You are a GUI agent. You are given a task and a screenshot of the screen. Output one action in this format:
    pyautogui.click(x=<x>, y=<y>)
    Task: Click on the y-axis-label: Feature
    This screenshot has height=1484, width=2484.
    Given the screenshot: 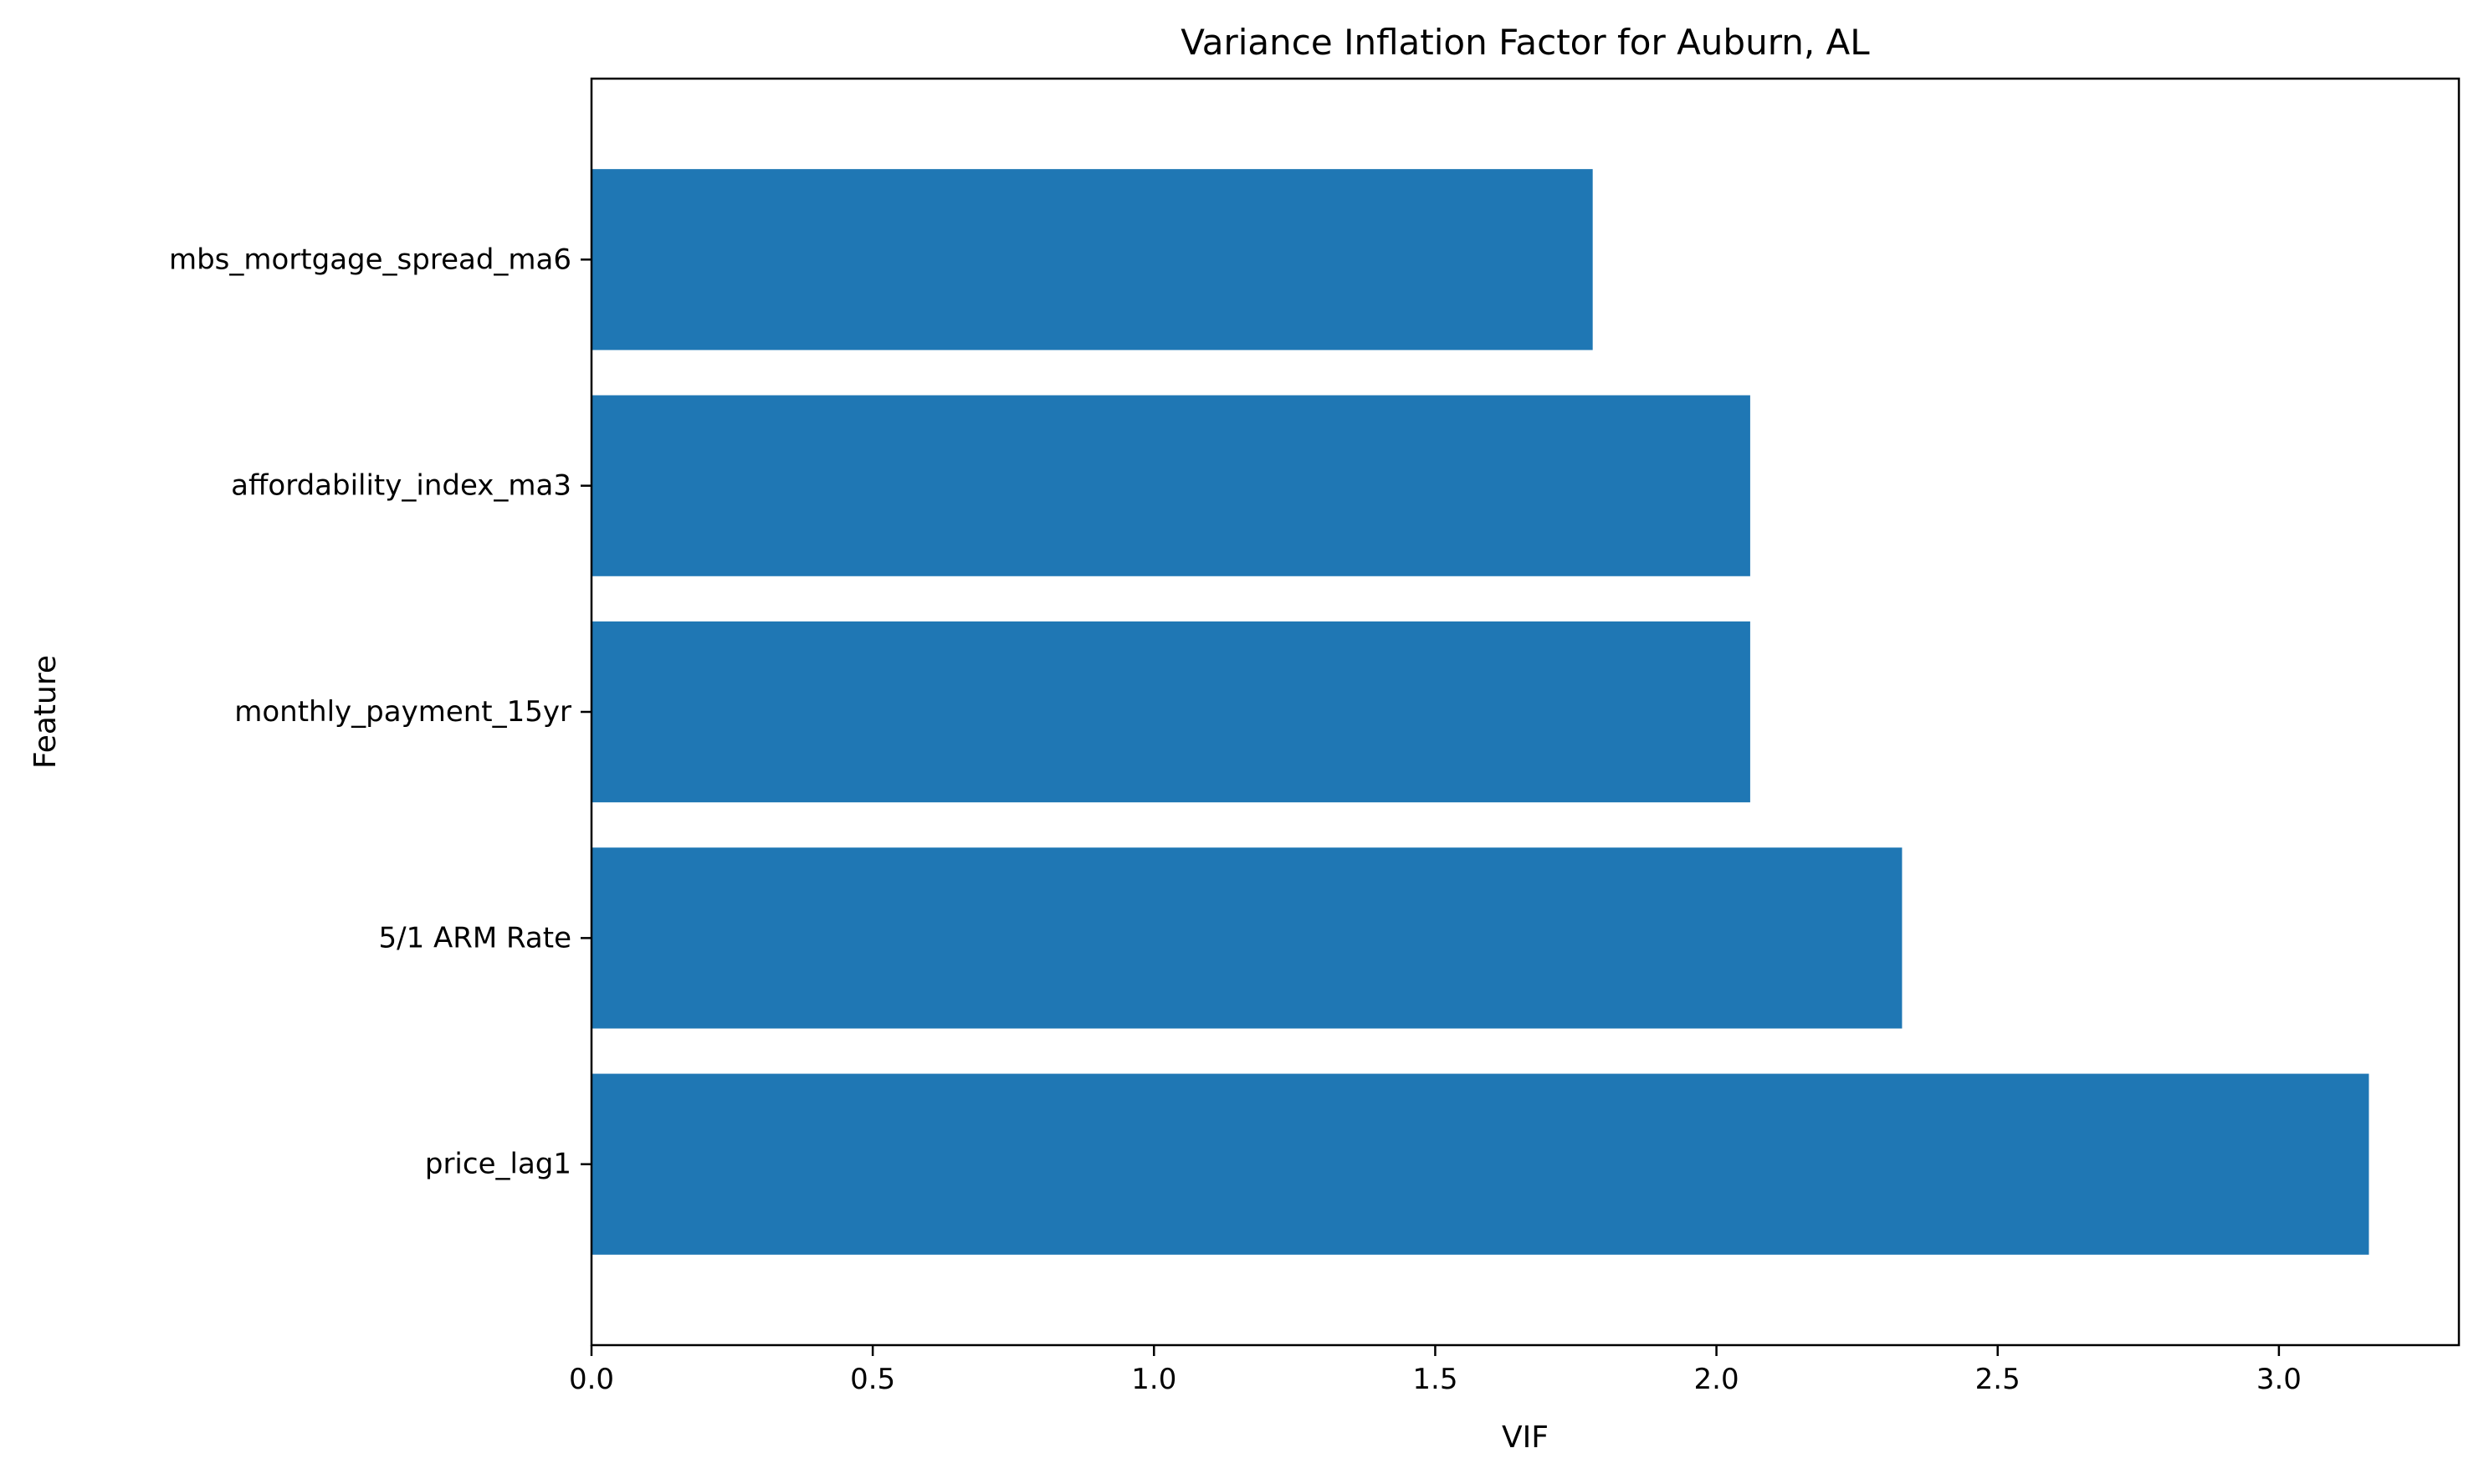 What is the action you would take?
    pyautogui.click(x=45, y=712)
    